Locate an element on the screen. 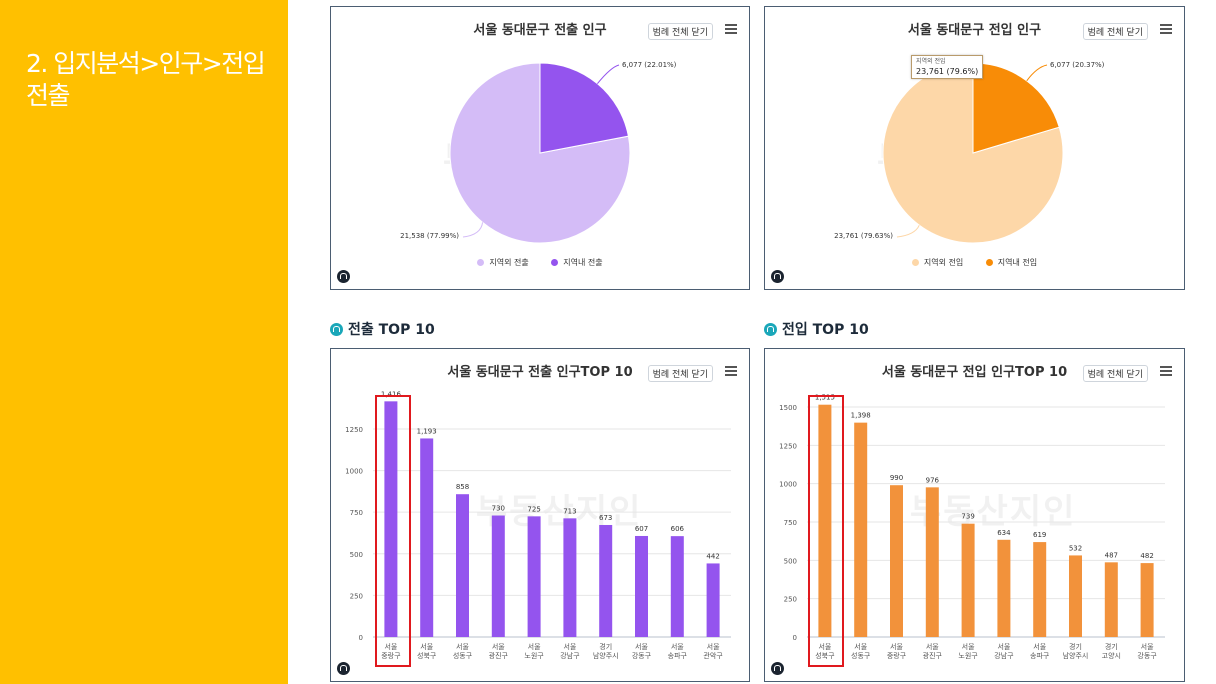 This screenshot has height=684, width=1216. legend-item-out-internal: 지역내 전출 is located at coordinates (577, 262).